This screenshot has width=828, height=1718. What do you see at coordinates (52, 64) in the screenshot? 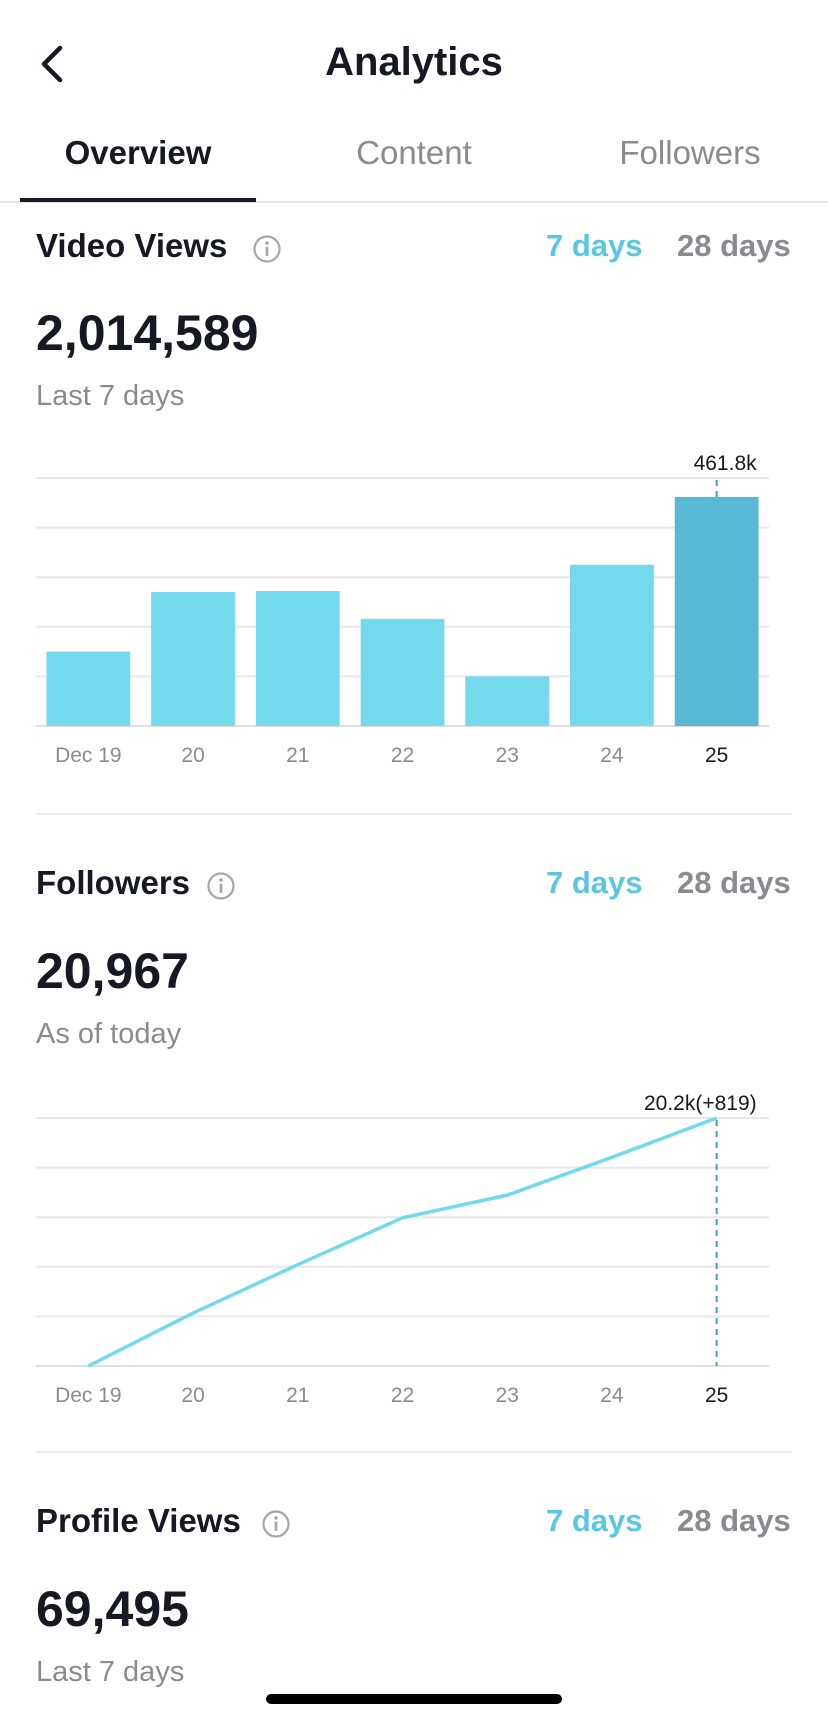
I see `chevron-left-icon` at bounding box center [52, 64].